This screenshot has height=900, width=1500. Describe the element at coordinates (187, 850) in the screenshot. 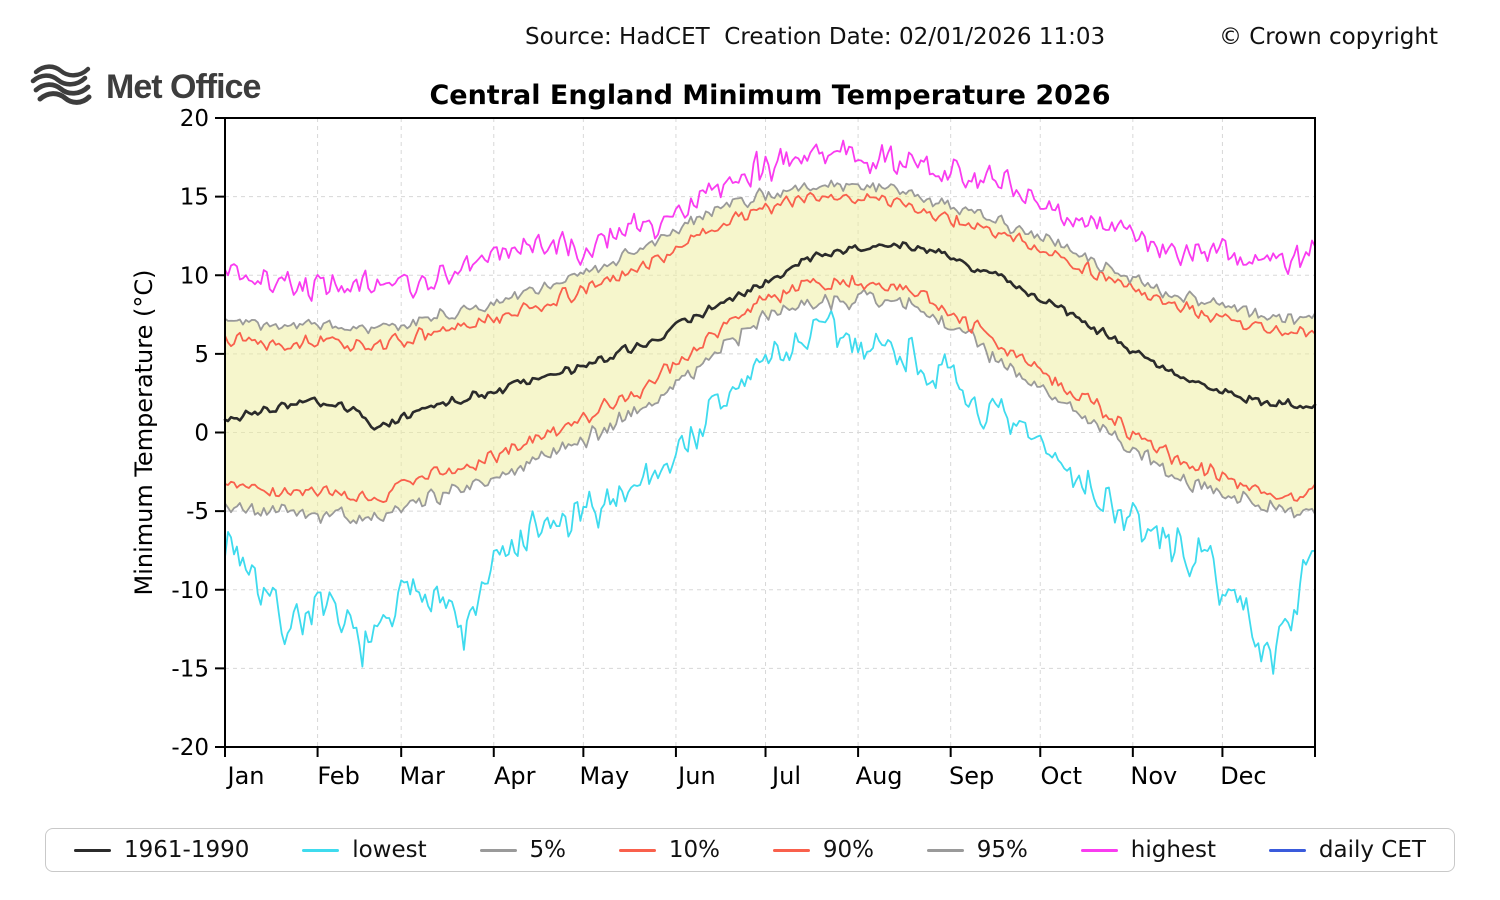

I see `legend-item-label: 1961-1990` at that location.